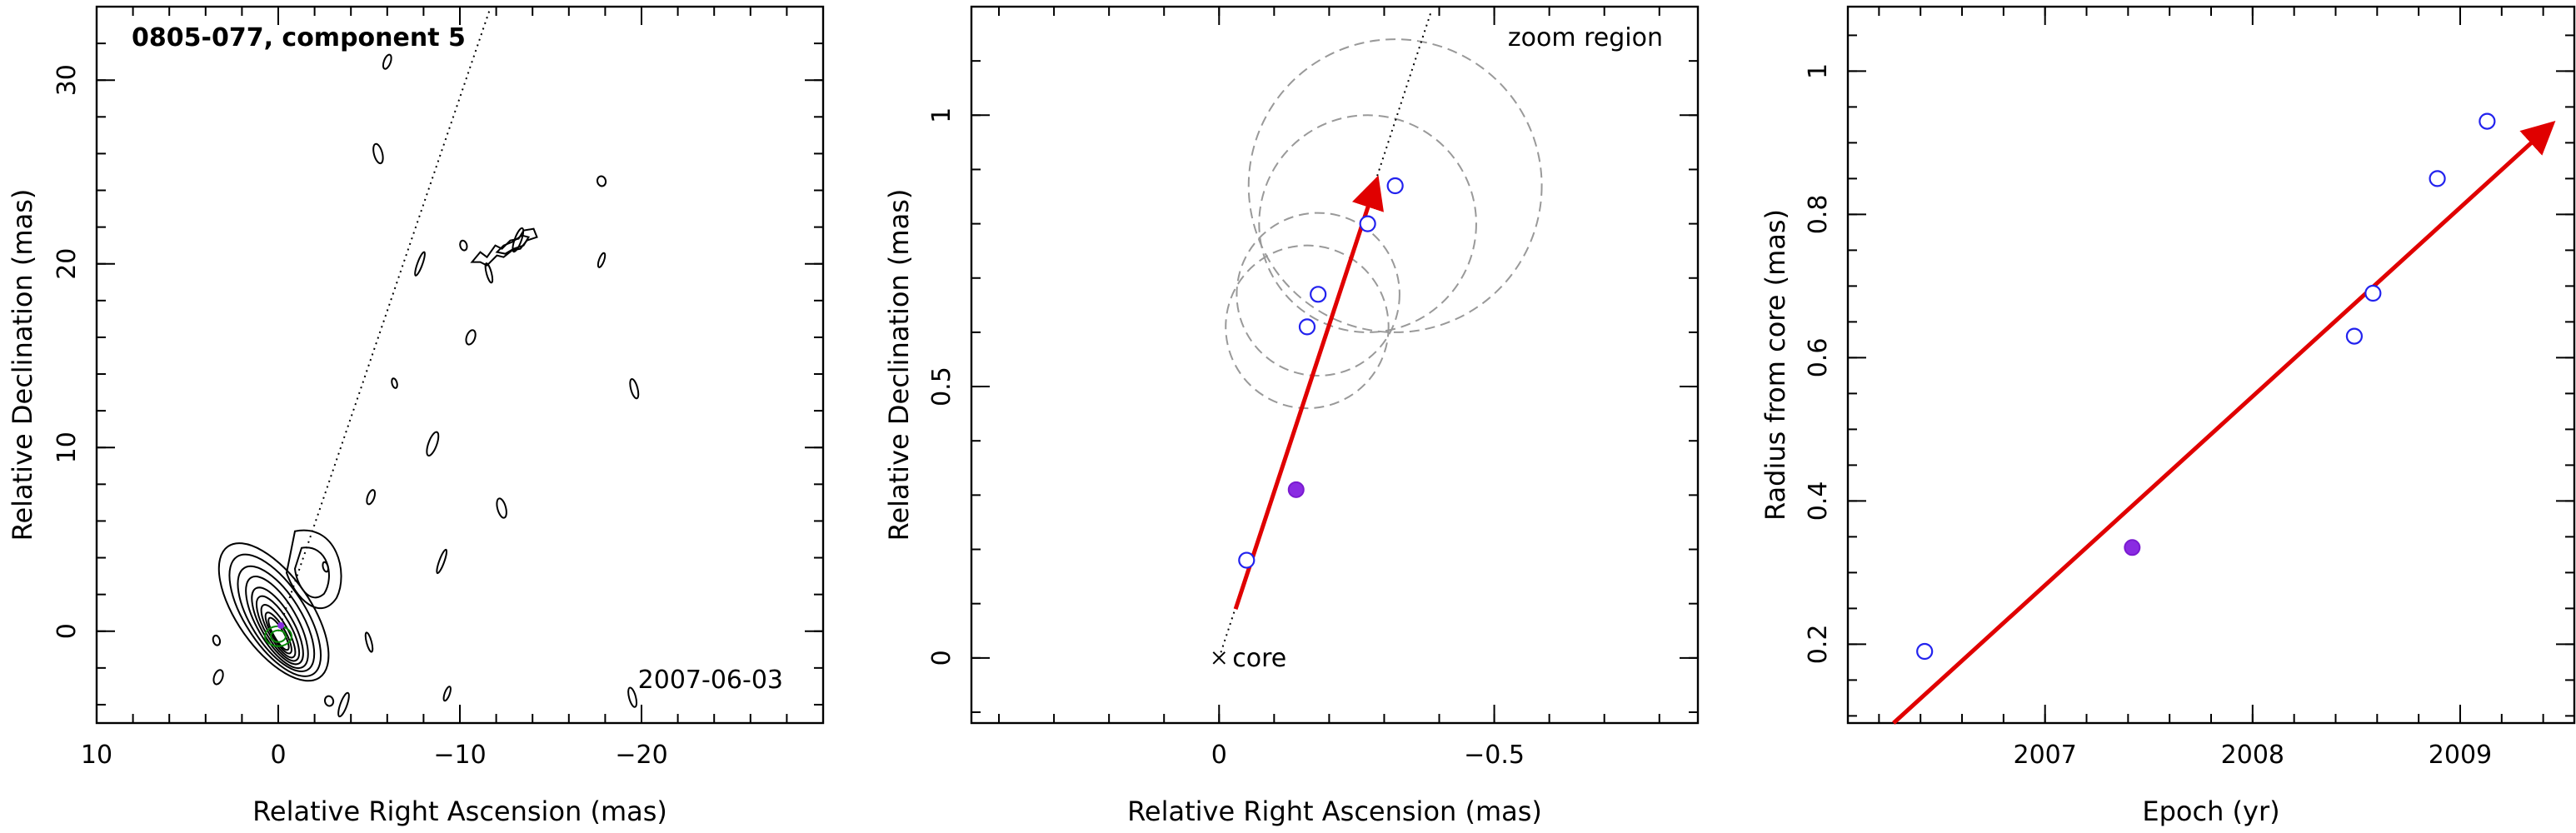 Image resolution: width=2576 pixels, height=833 pixels. I want to click on radius-point-highlighted, so click(2132, 547).